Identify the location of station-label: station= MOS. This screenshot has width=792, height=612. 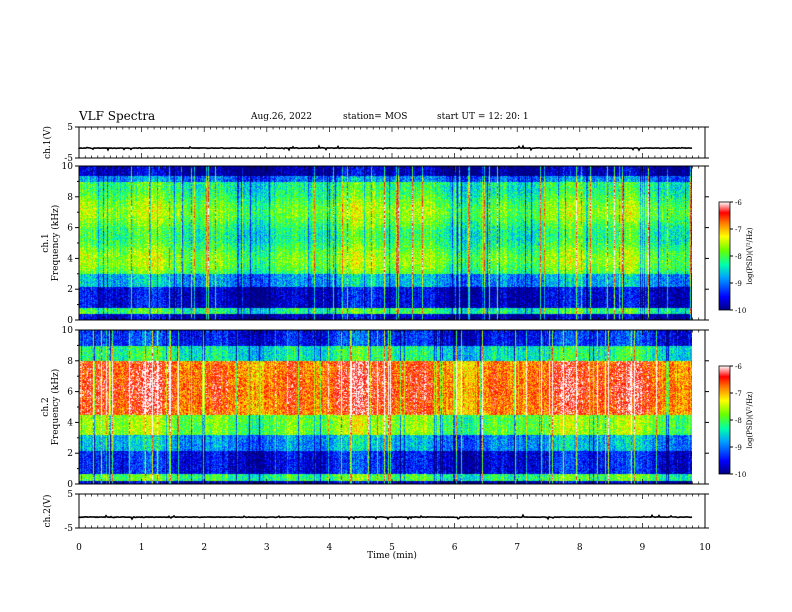
(375, 117).